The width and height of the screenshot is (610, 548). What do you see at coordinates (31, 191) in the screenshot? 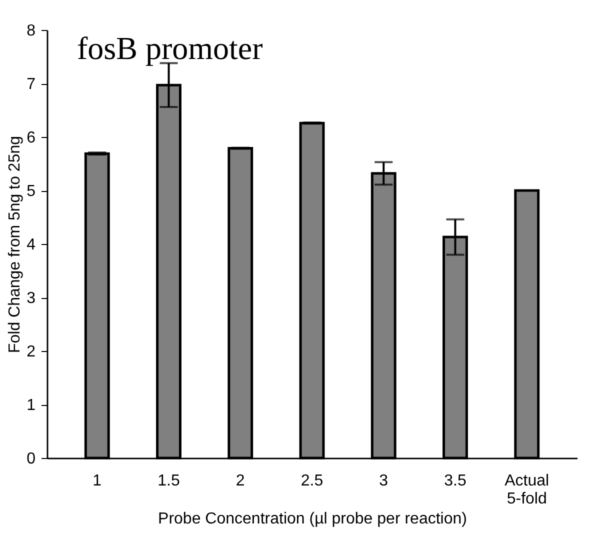
I see `y-tick-label: 5` at bounding box center [31, 191].